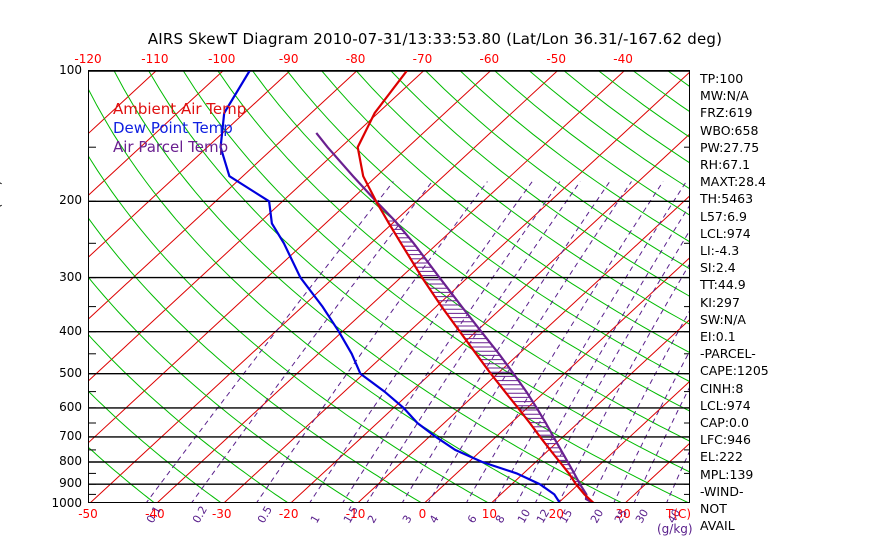  Describe the element at coordinates (155, 514) in the screenshot. I see `temp-tick-label-bottom: -40` at that location.